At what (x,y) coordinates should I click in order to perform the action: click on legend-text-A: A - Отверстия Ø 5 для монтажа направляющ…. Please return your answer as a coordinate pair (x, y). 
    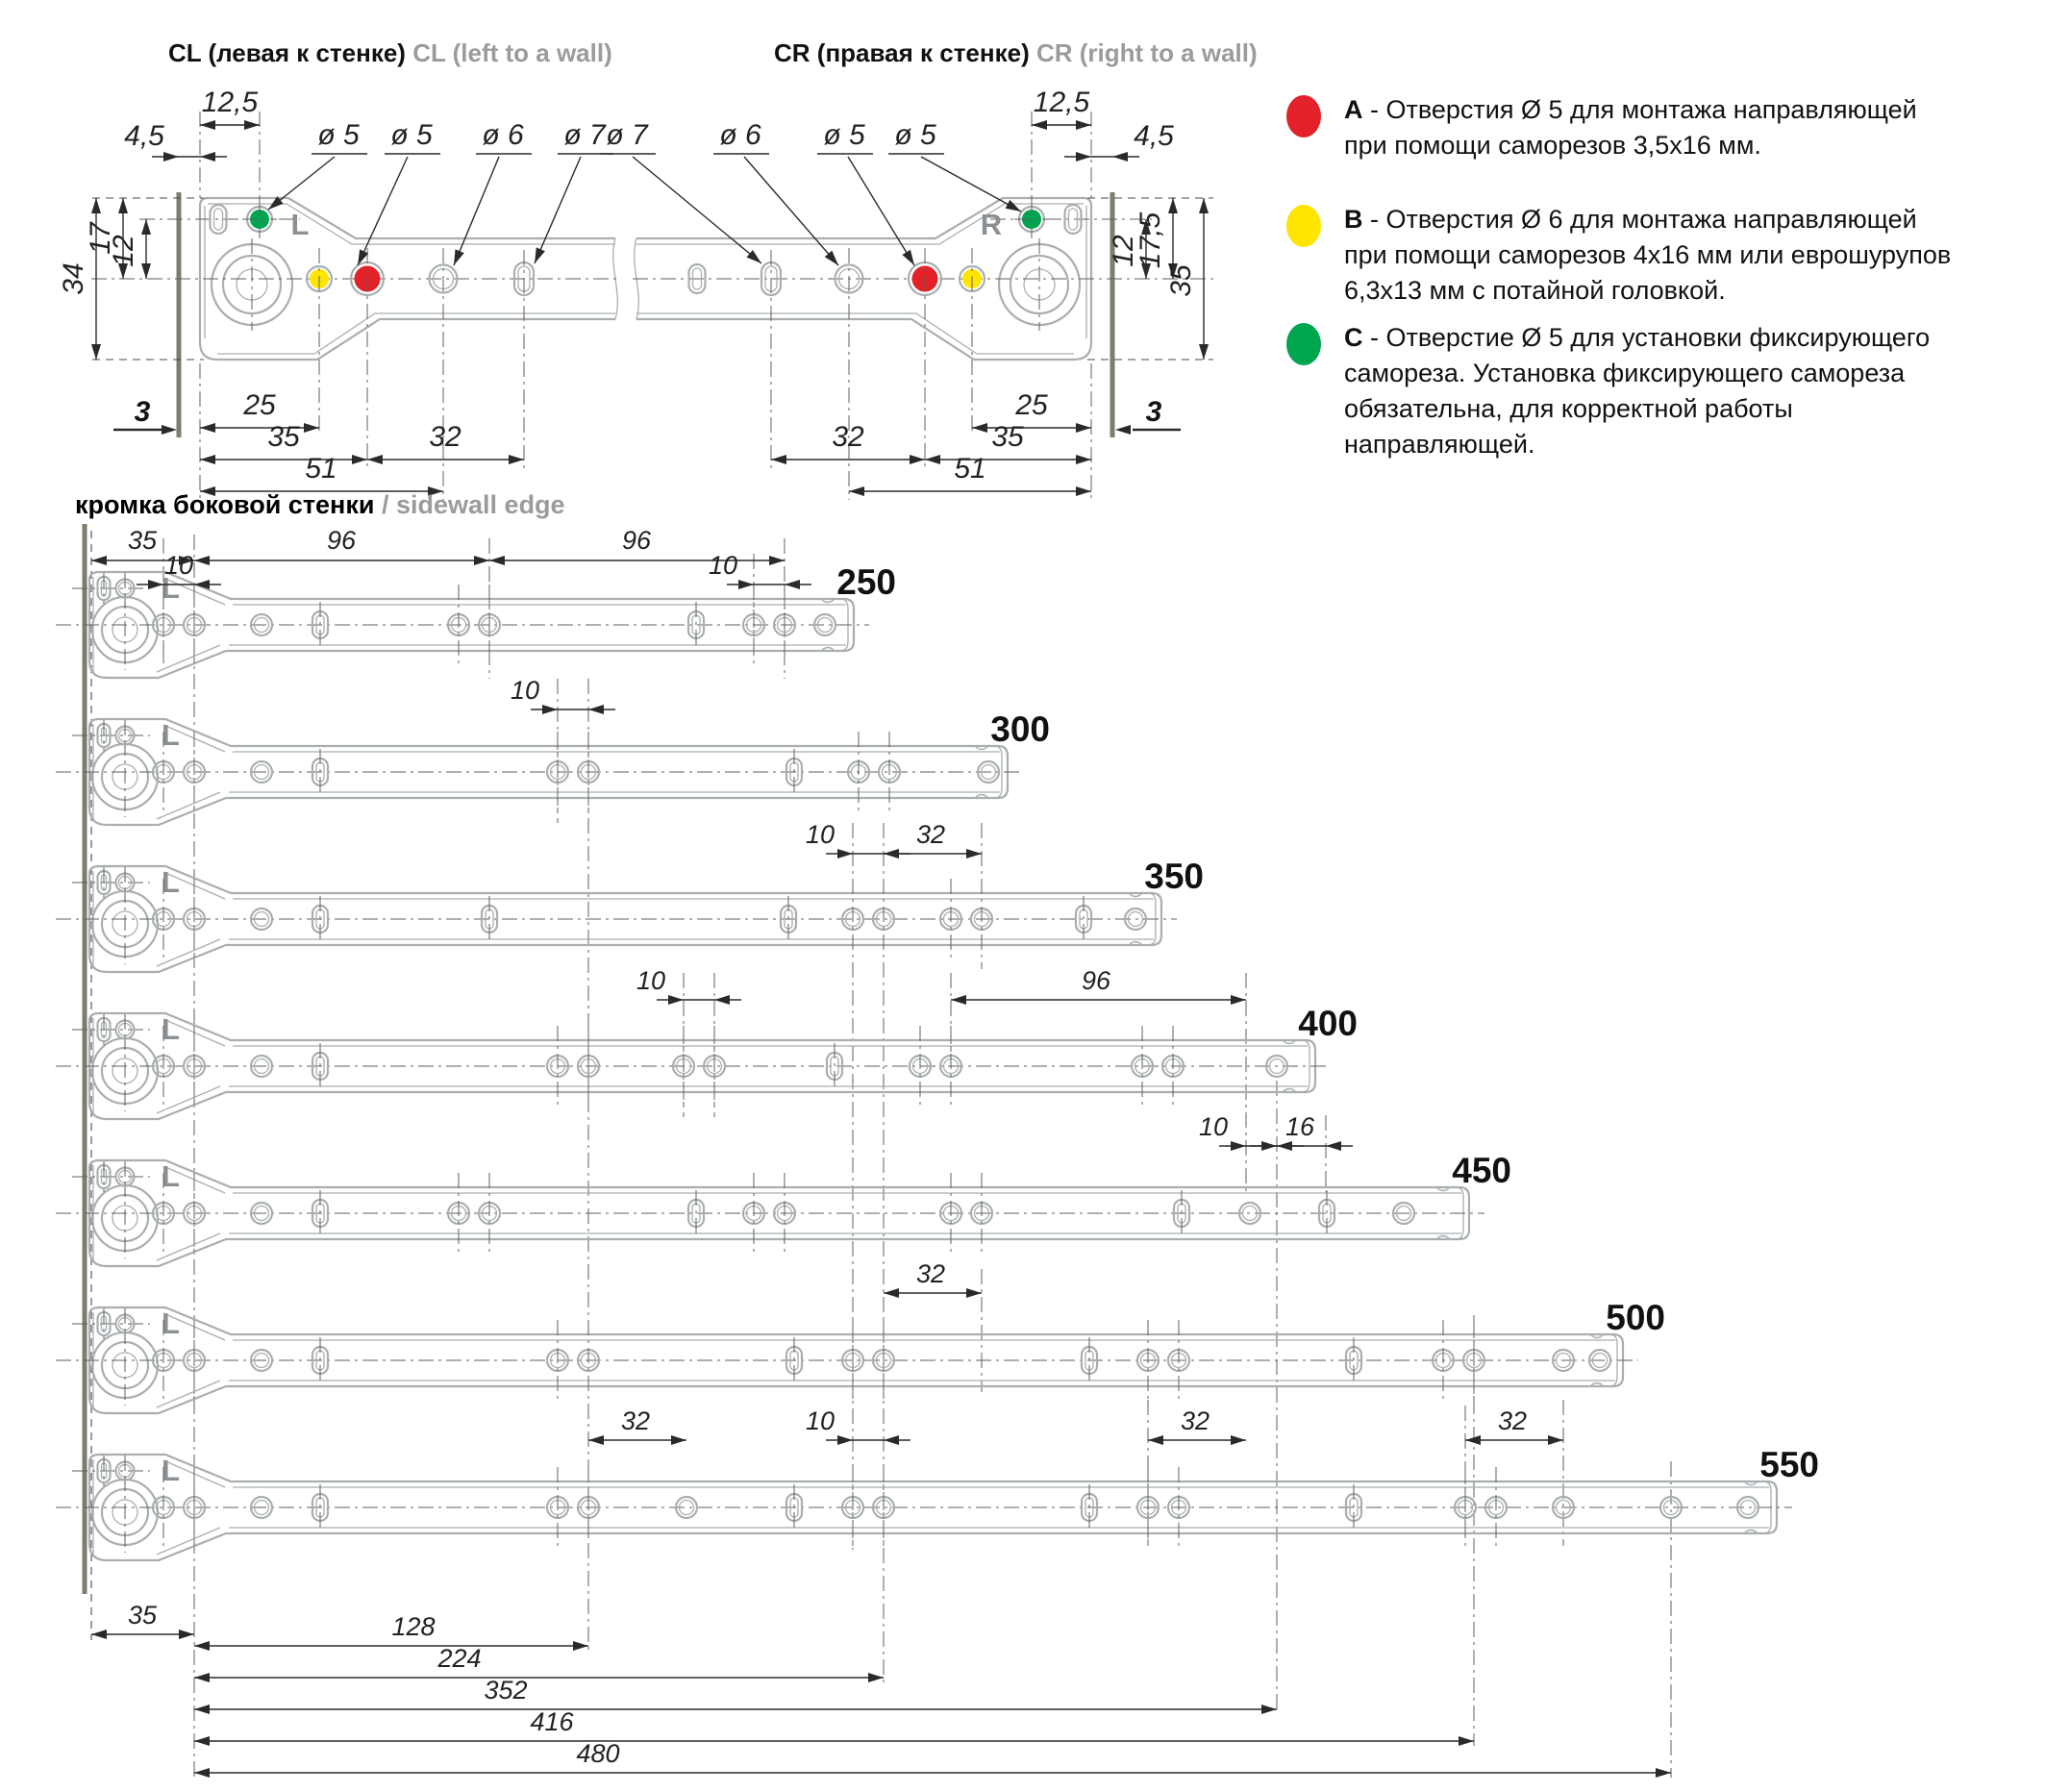
    Looking at the image, I should click on (1630, 127).